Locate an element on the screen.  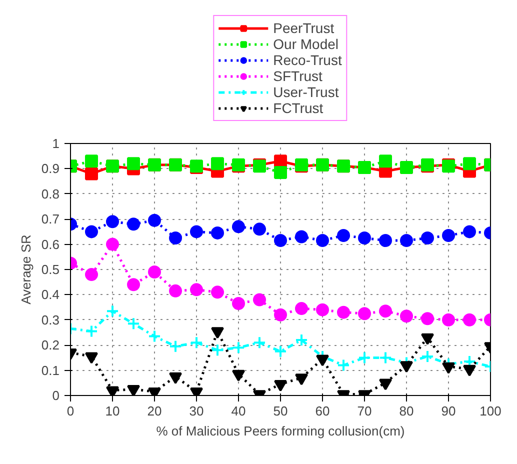
x-tick-label: 70 is located at coordinates (364, 411).